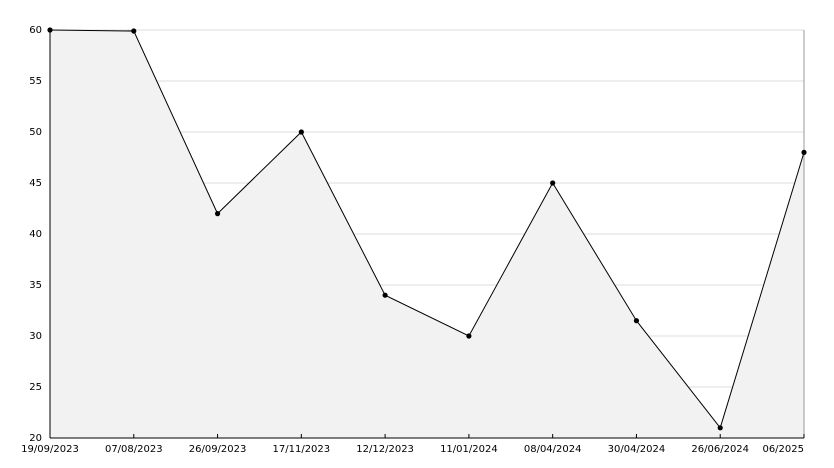 Image resolution: width=834 pixels, height=468 pixels. Describe the element at coordinates (553, 449) in the screenshot. I see `x-tick-label: 08/04/2024` at that location.